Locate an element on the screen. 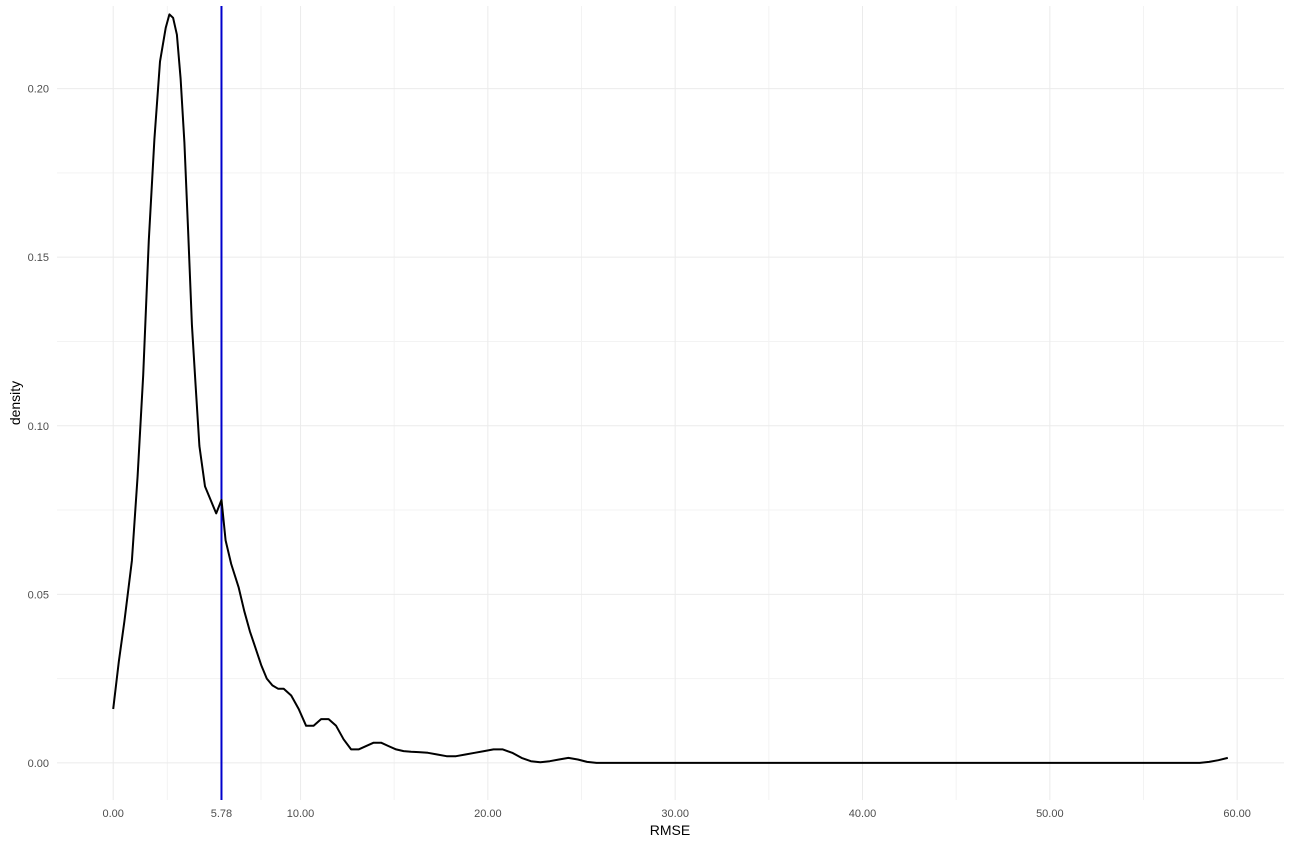 The width and height of the screenshot is (1292, 845). y-tick-label: 0.15 is located at coordinates (38, 258).